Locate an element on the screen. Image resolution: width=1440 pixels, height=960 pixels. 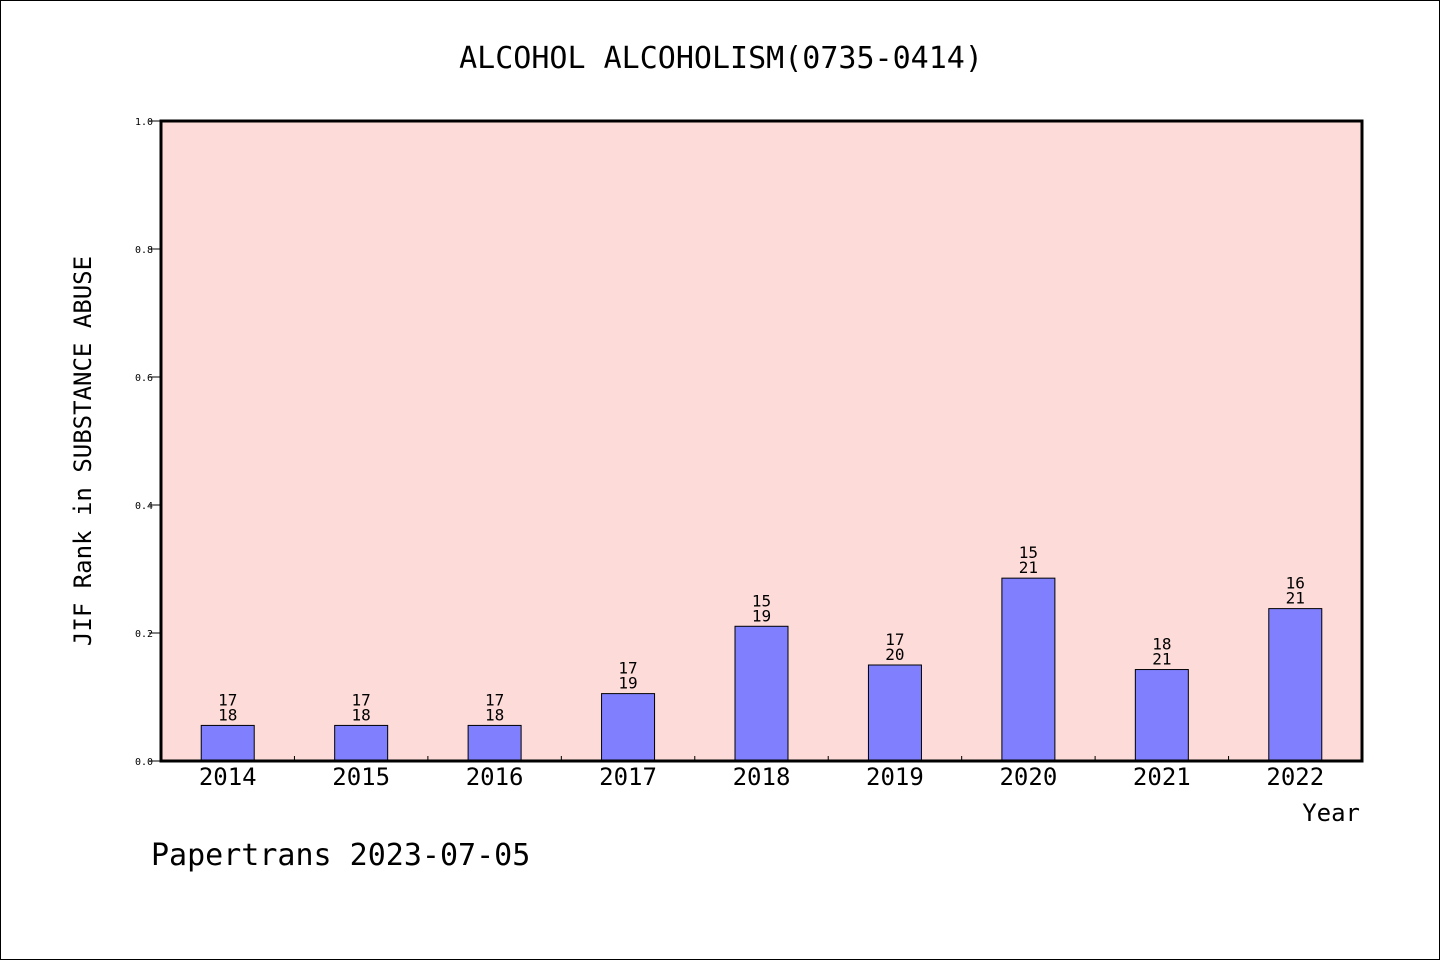
x-tick-label-2020: 2020 is located at coordinates (1028, 777).